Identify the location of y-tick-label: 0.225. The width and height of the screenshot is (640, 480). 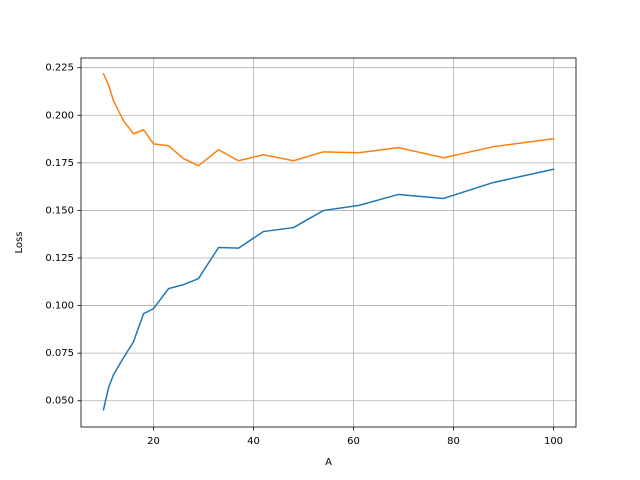
(59, 68).